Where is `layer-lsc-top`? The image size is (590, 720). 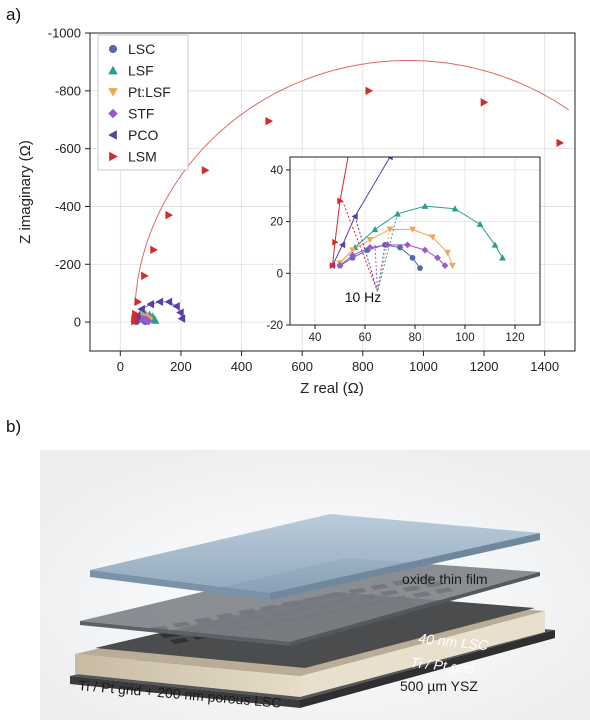 layer-lsc-top is located at coordinates (310, 600).